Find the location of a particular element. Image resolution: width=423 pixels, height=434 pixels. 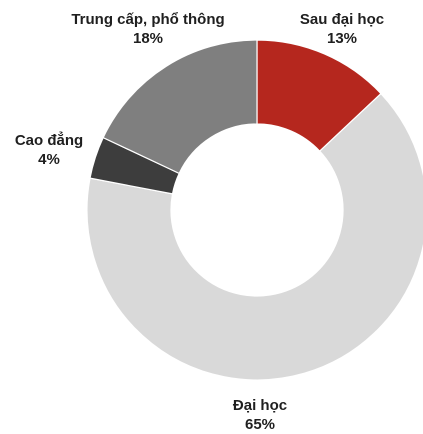

slice-label-sau-dai-hoc: Sau đại học is located at coordinates (342, 19).